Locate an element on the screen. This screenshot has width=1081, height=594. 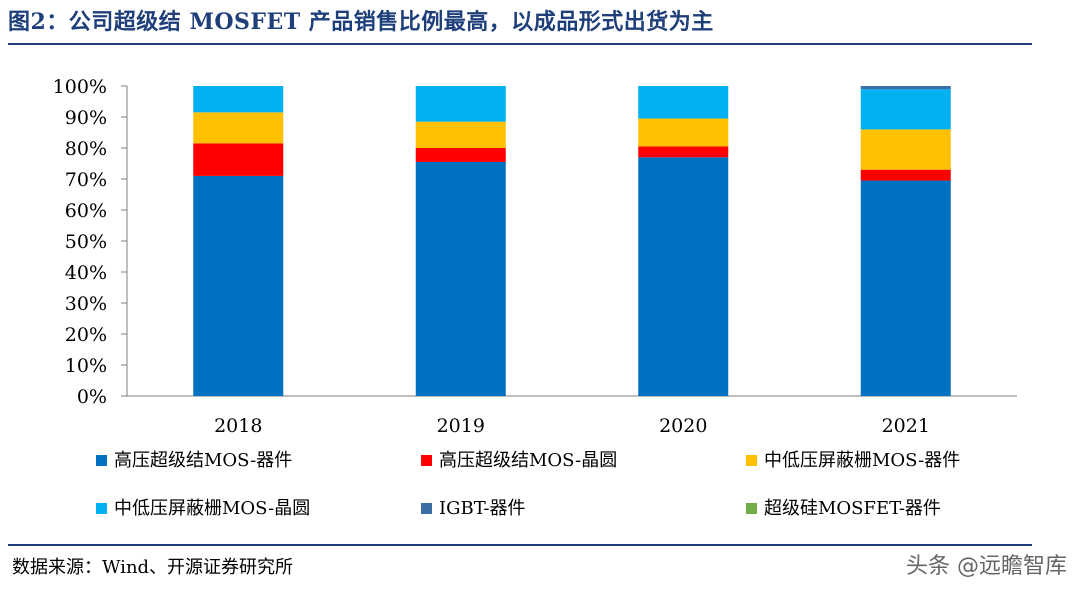
source-note: 数据来源：Wind、开源证券研究所 is located at coordinates (153, 567).